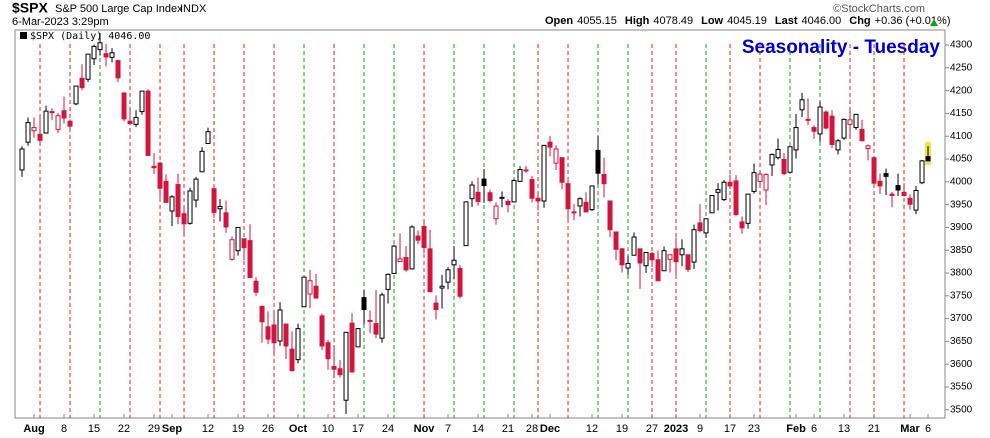 The width and height of the screenshot is (990, 438). I want to click on quote-label: Open, so click(559, 21).